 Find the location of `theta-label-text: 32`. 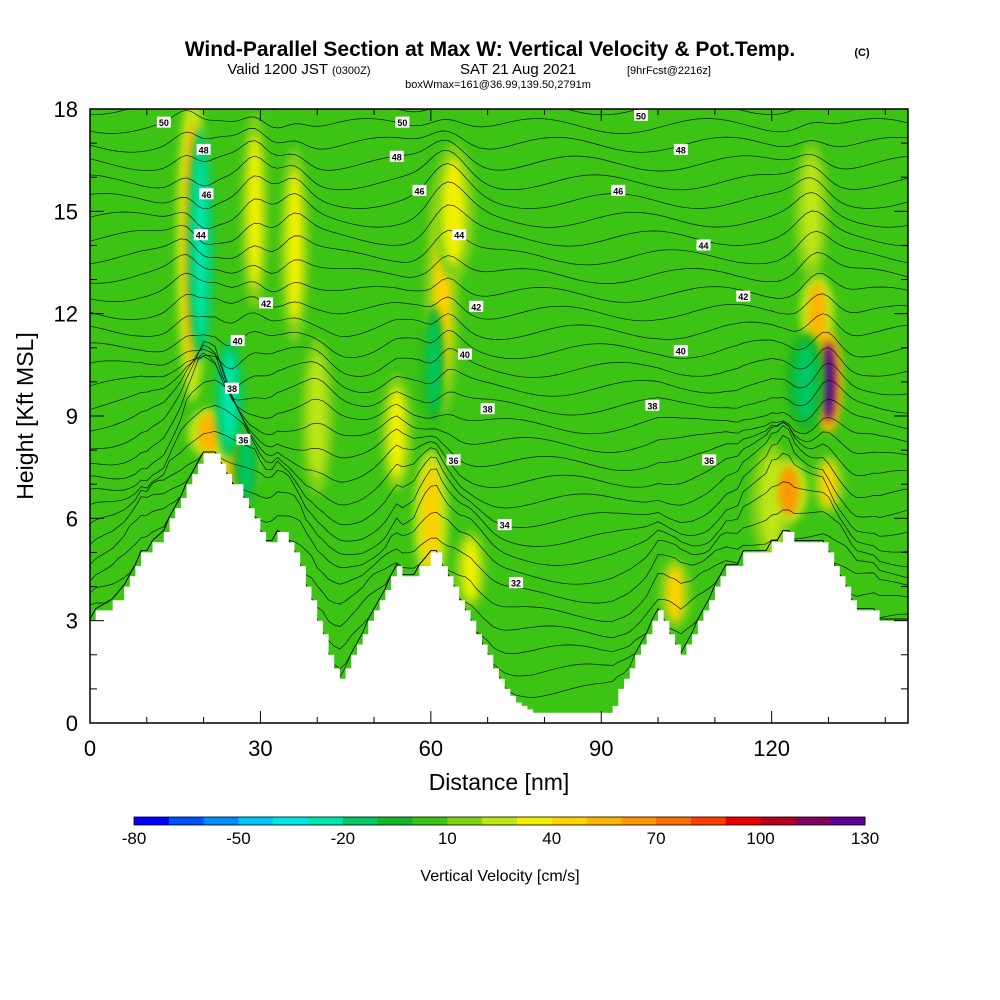

theta-label-text: 32 is located at coordinates (516, 584).